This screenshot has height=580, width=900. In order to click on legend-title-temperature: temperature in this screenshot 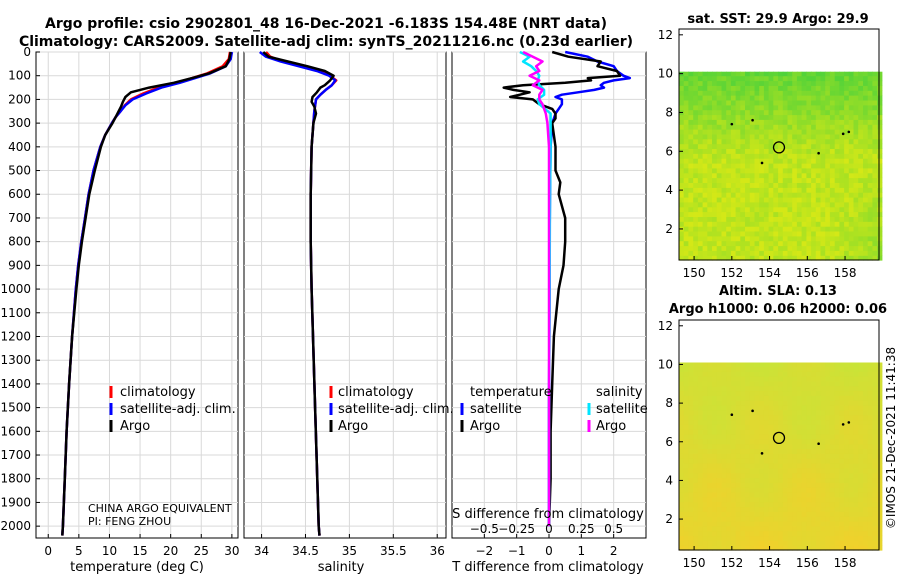, I will do `click(511, 392)`.